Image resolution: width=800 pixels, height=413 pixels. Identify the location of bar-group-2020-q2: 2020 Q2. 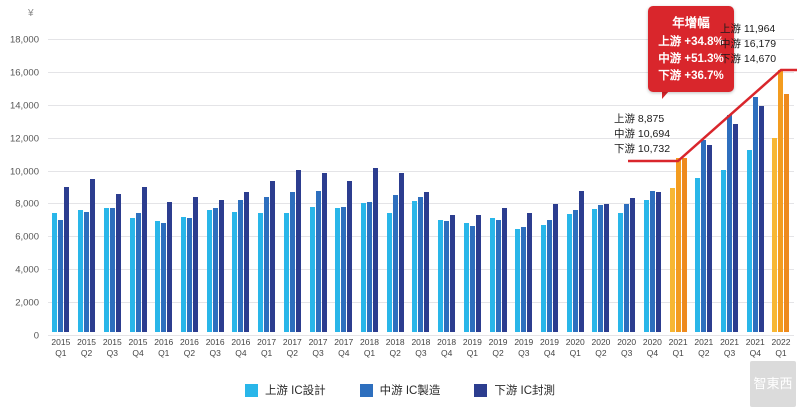
(601, 206).